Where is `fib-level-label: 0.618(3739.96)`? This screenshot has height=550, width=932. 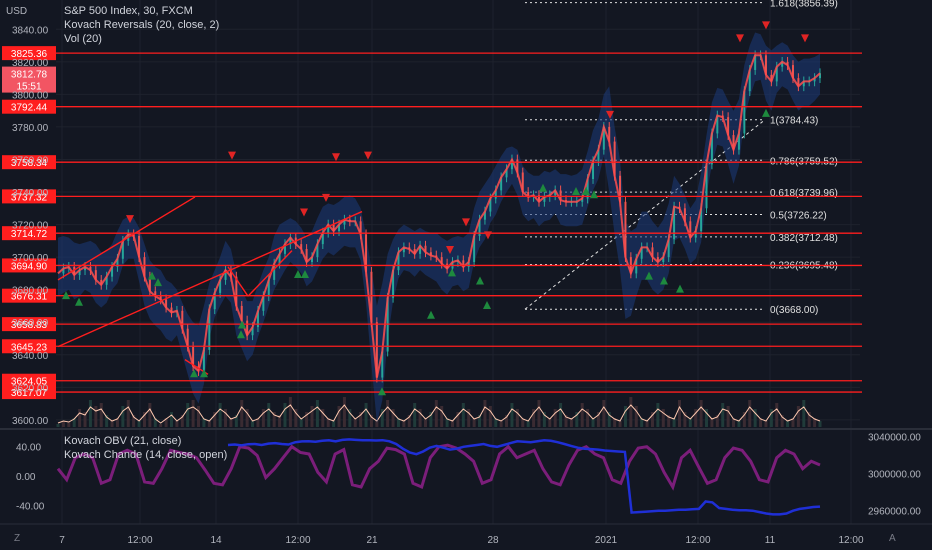
fib-level-label: 0.618(3739.96) is located at coordinates (804, 193).